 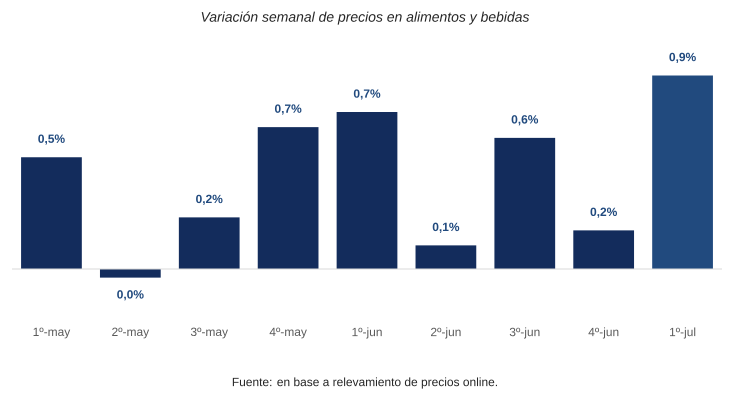 What do you see at coordinates (288, 333) in the screenshot?
I see `x-tick-label: 4º-may` at bounding box center [288, 333].